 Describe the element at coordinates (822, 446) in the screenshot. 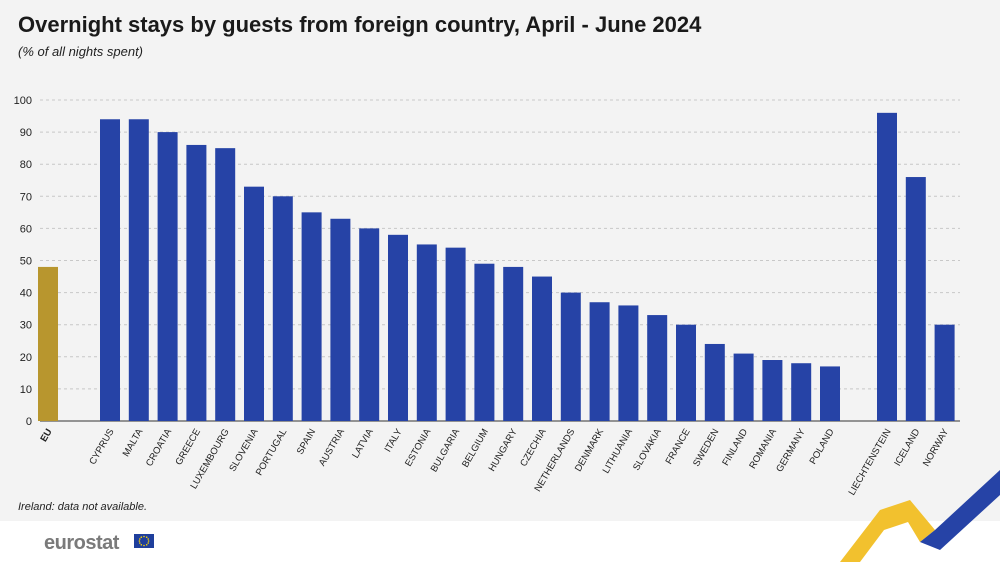

I see `x-tick-label: POLAND` at that location.